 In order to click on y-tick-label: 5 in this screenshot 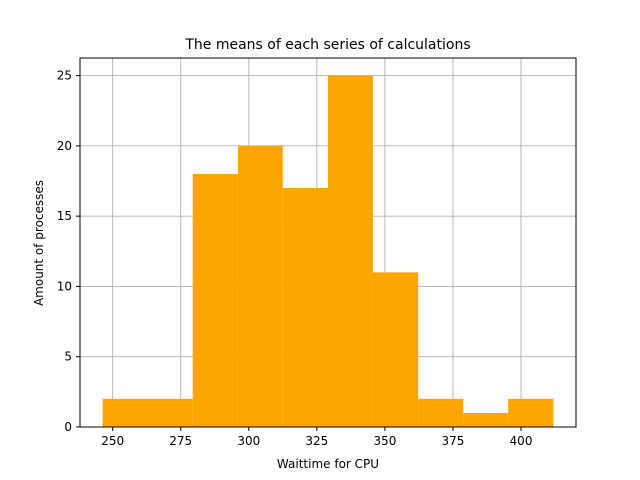, I will do `click(68, 357)`.